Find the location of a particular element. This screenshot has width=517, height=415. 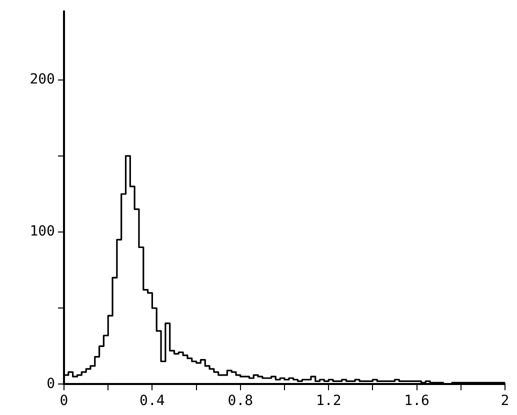

x-tick-label: 0 is located at coordinates (64, 401).